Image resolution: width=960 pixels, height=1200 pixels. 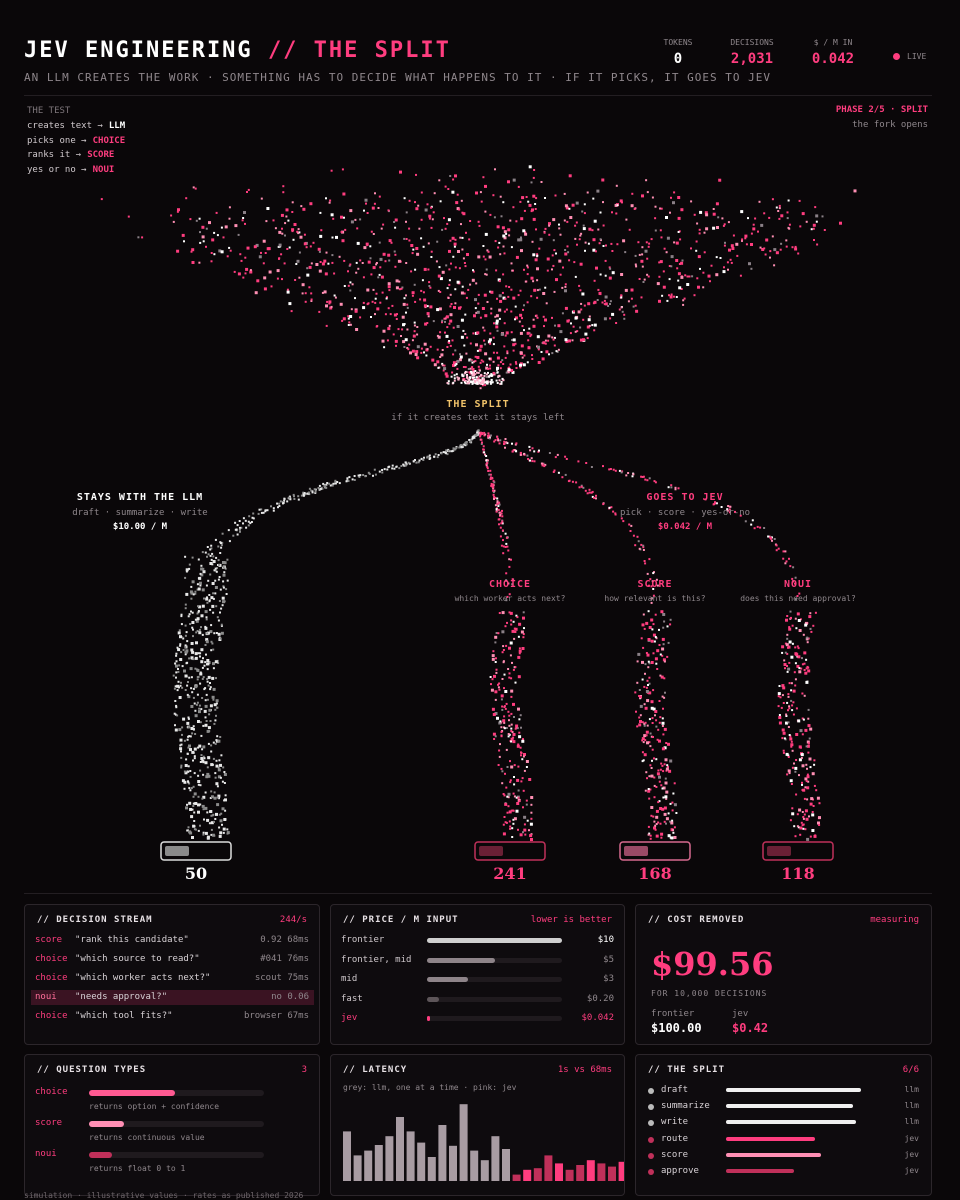 What do you see at coordinates (106, 1124) in the screenshot?
I see `question-bar` at bounding box center [106, 1124].